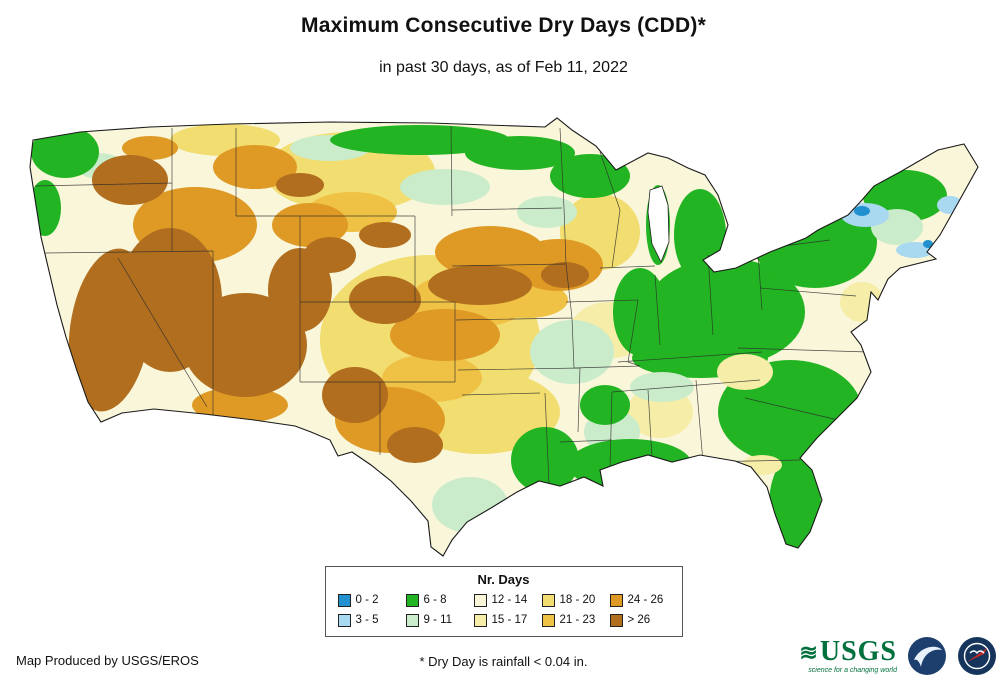 The width and height of the screenshot is (1007, 691). I want to click on legend-label: 15 - 17, so click(509, 620).